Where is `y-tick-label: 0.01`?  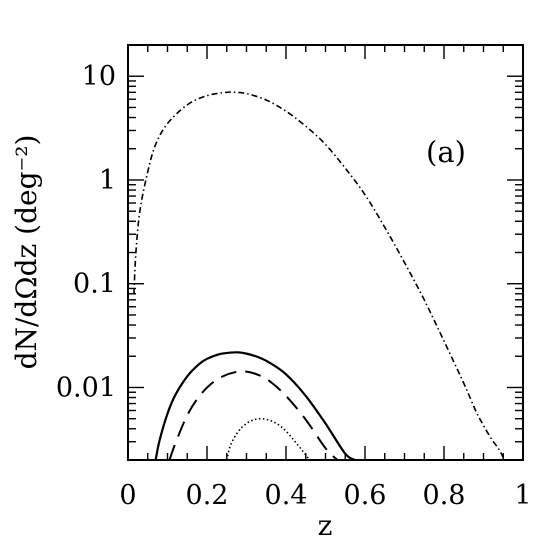
y-tick-label: 0.01 is located at coordinates (86, 387).